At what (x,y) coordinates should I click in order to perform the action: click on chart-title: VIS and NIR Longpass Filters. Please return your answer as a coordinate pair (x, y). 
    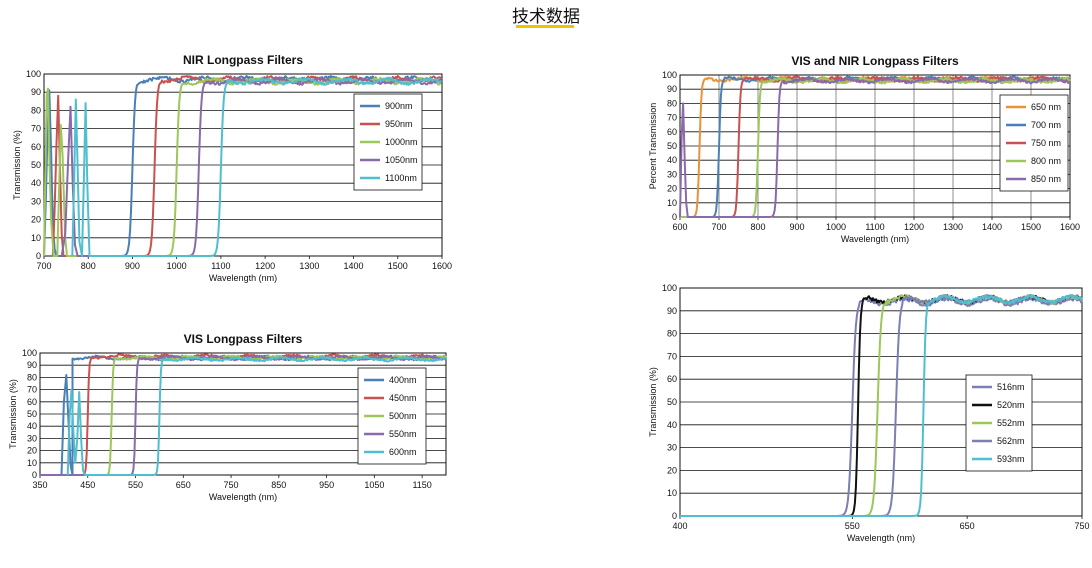
    Looking at the image, I should click on (875, 61).